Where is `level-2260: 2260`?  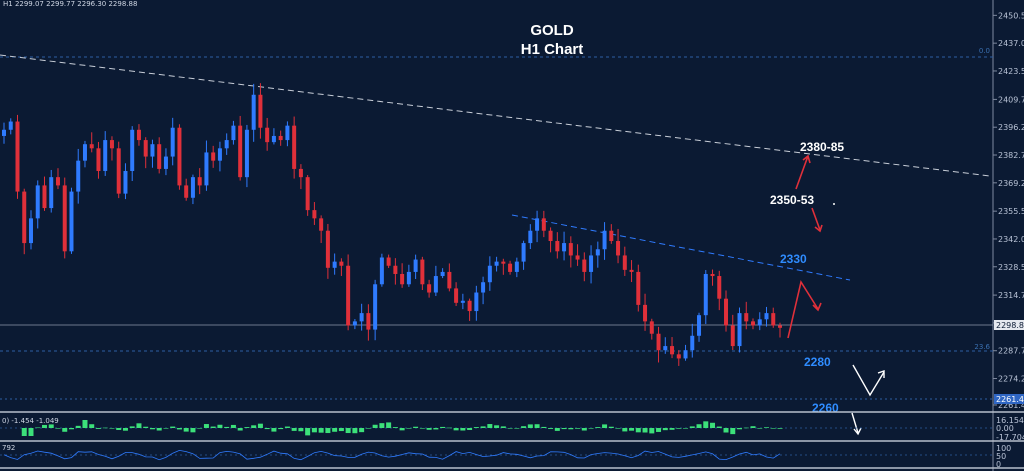 level-2260: 2260 is located at coordinates (825, 408).